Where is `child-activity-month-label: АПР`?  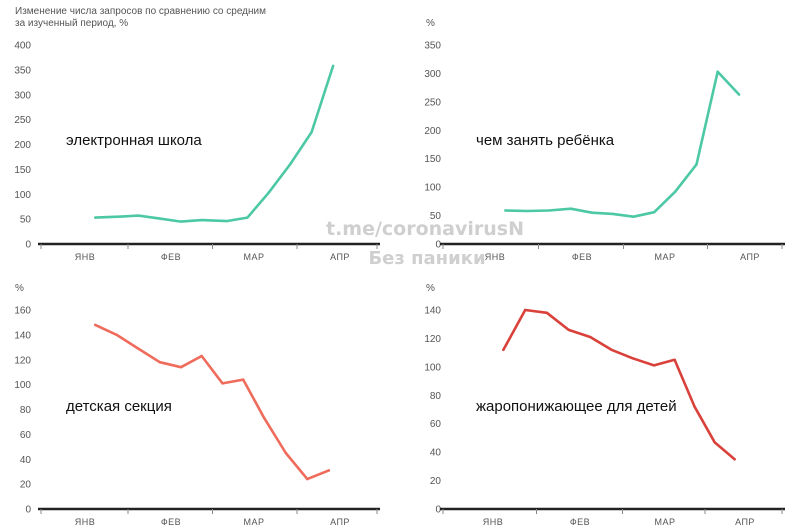
child-activity-month-label: АПР is located at coordinates (750, 257).